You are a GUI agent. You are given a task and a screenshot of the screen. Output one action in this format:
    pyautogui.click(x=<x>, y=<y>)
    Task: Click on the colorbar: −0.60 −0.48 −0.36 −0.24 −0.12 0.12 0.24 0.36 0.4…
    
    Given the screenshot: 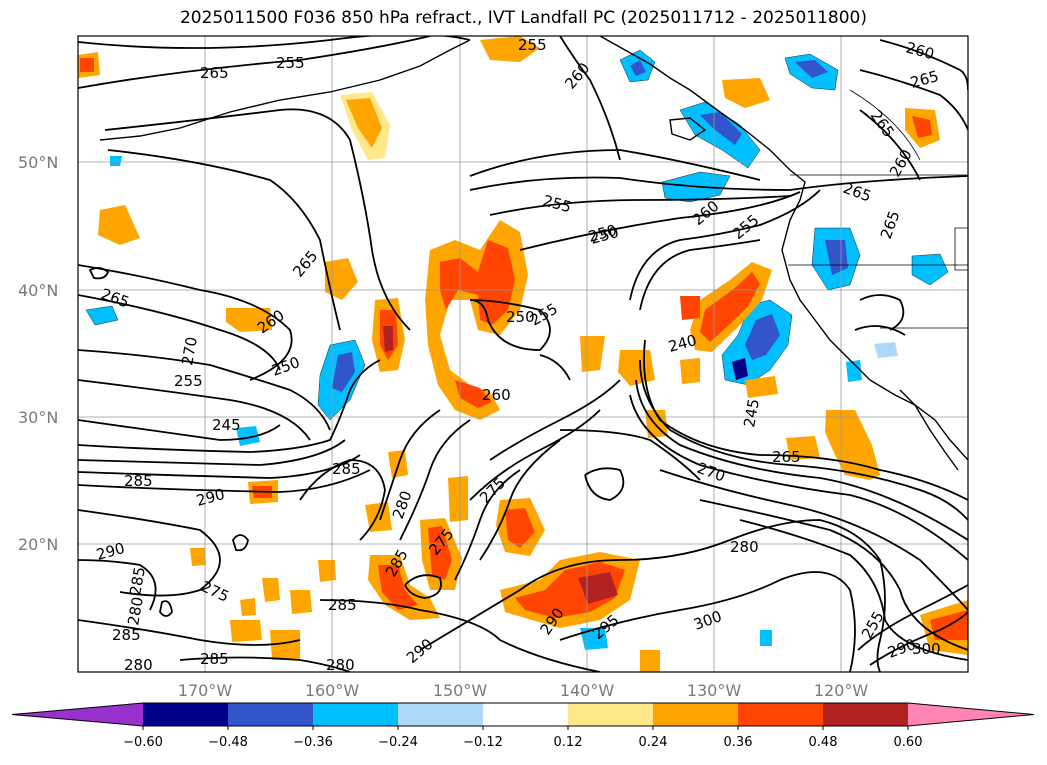 What is the action you would take?
    pyautogui.click(x=523, y=726)
    